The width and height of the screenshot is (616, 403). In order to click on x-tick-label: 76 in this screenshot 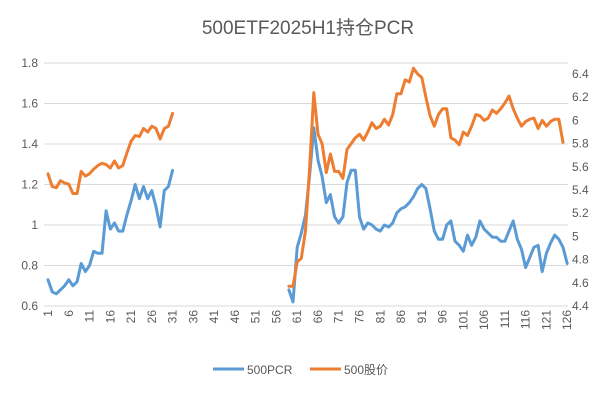, I will do `click(359, 317)`.